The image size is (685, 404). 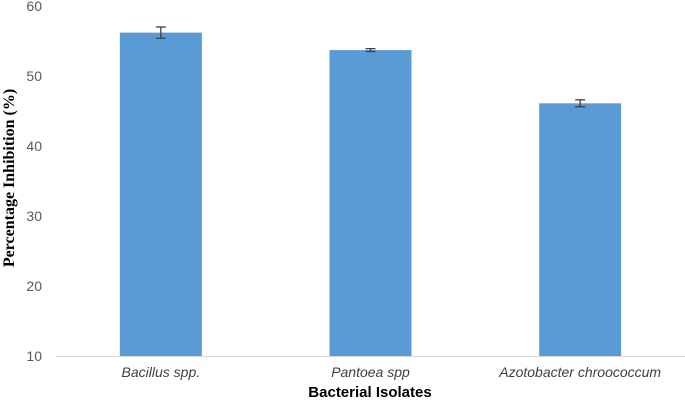 What do you see at coordinates (34, 146) in the screenshot?
I see `y-tick-label: 40` at bounding box center [34, 146].